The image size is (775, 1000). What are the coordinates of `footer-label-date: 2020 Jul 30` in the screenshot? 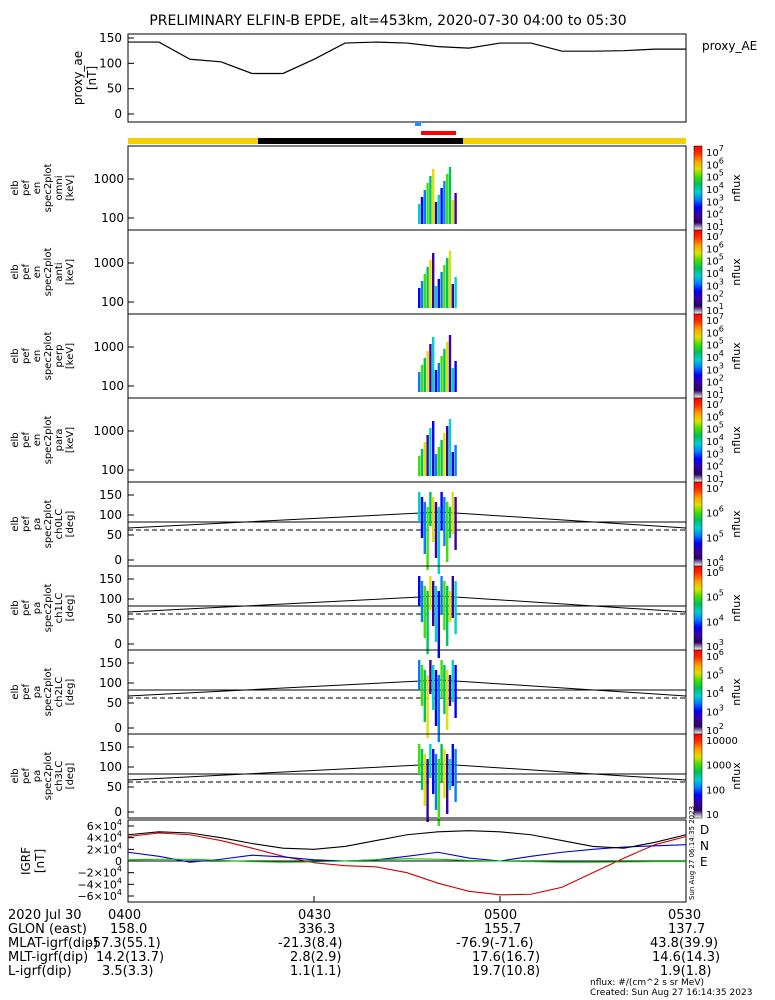 It's located at (45, 915).